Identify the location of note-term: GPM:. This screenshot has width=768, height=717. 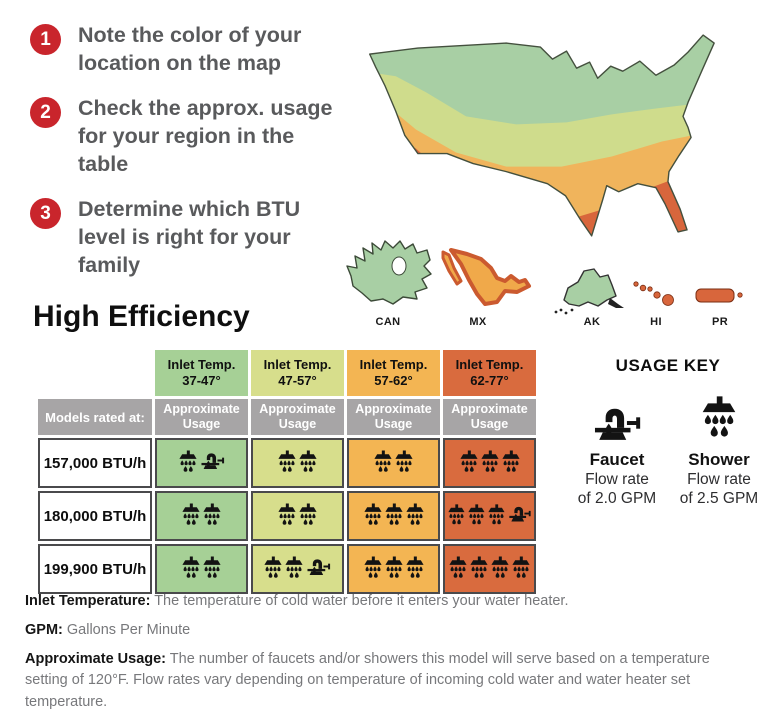
(44, 629).